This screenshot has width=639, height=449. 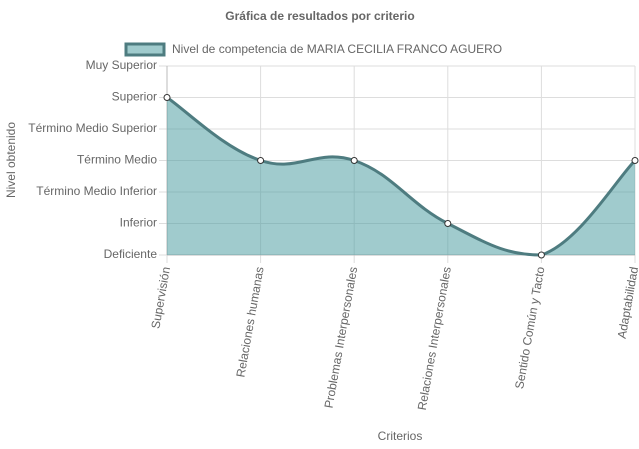 I want to click on x-tick-label: Relaciones Interpersonales, so click(x=434, y=339).